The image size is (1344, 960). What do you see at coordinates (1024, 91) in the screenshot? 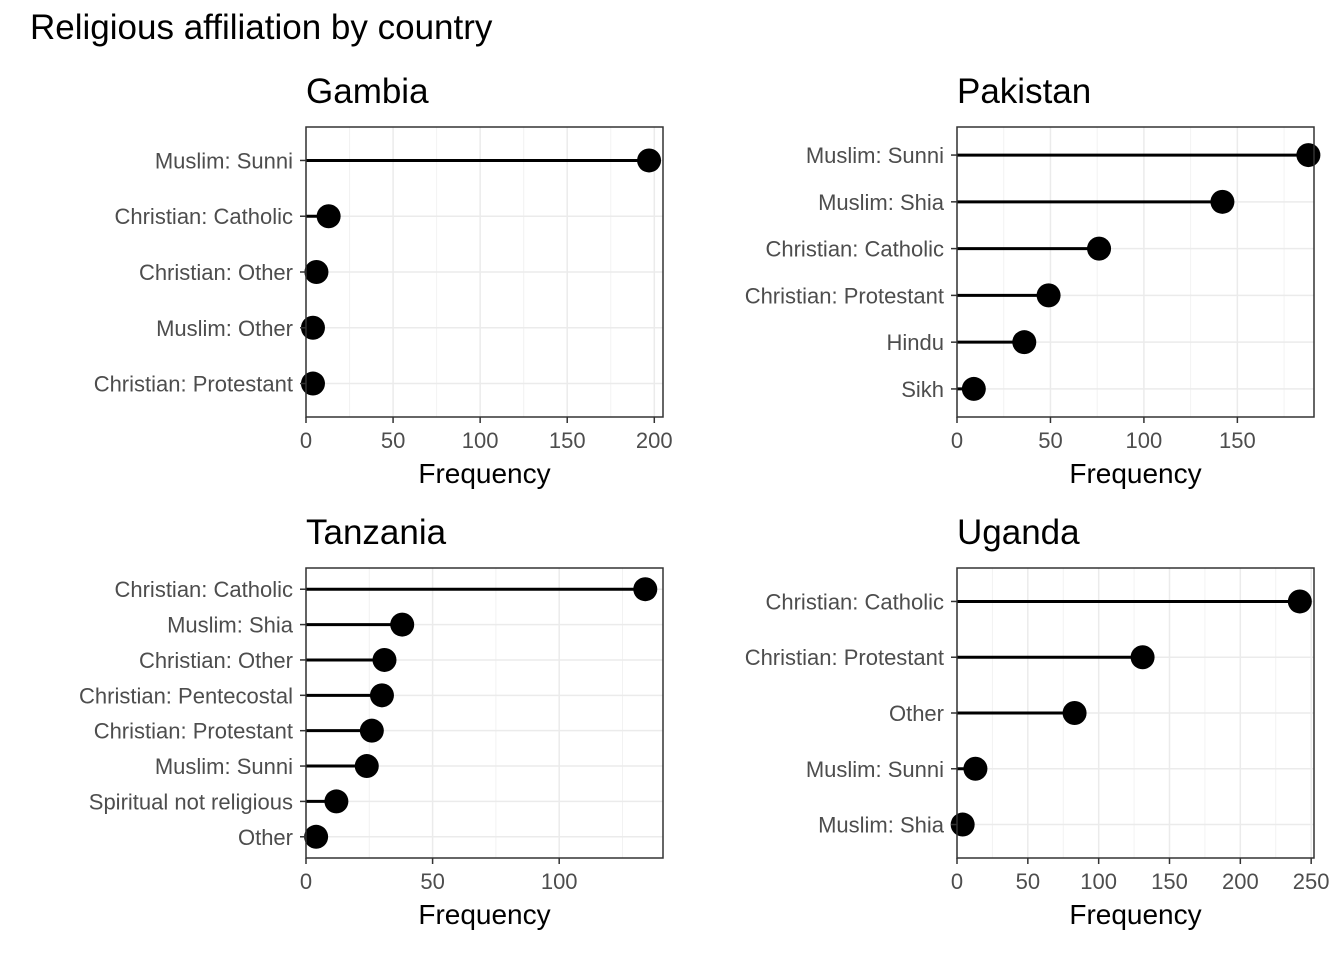
I see `panel-title: Pakistan` at bounding box center [1024, 91].